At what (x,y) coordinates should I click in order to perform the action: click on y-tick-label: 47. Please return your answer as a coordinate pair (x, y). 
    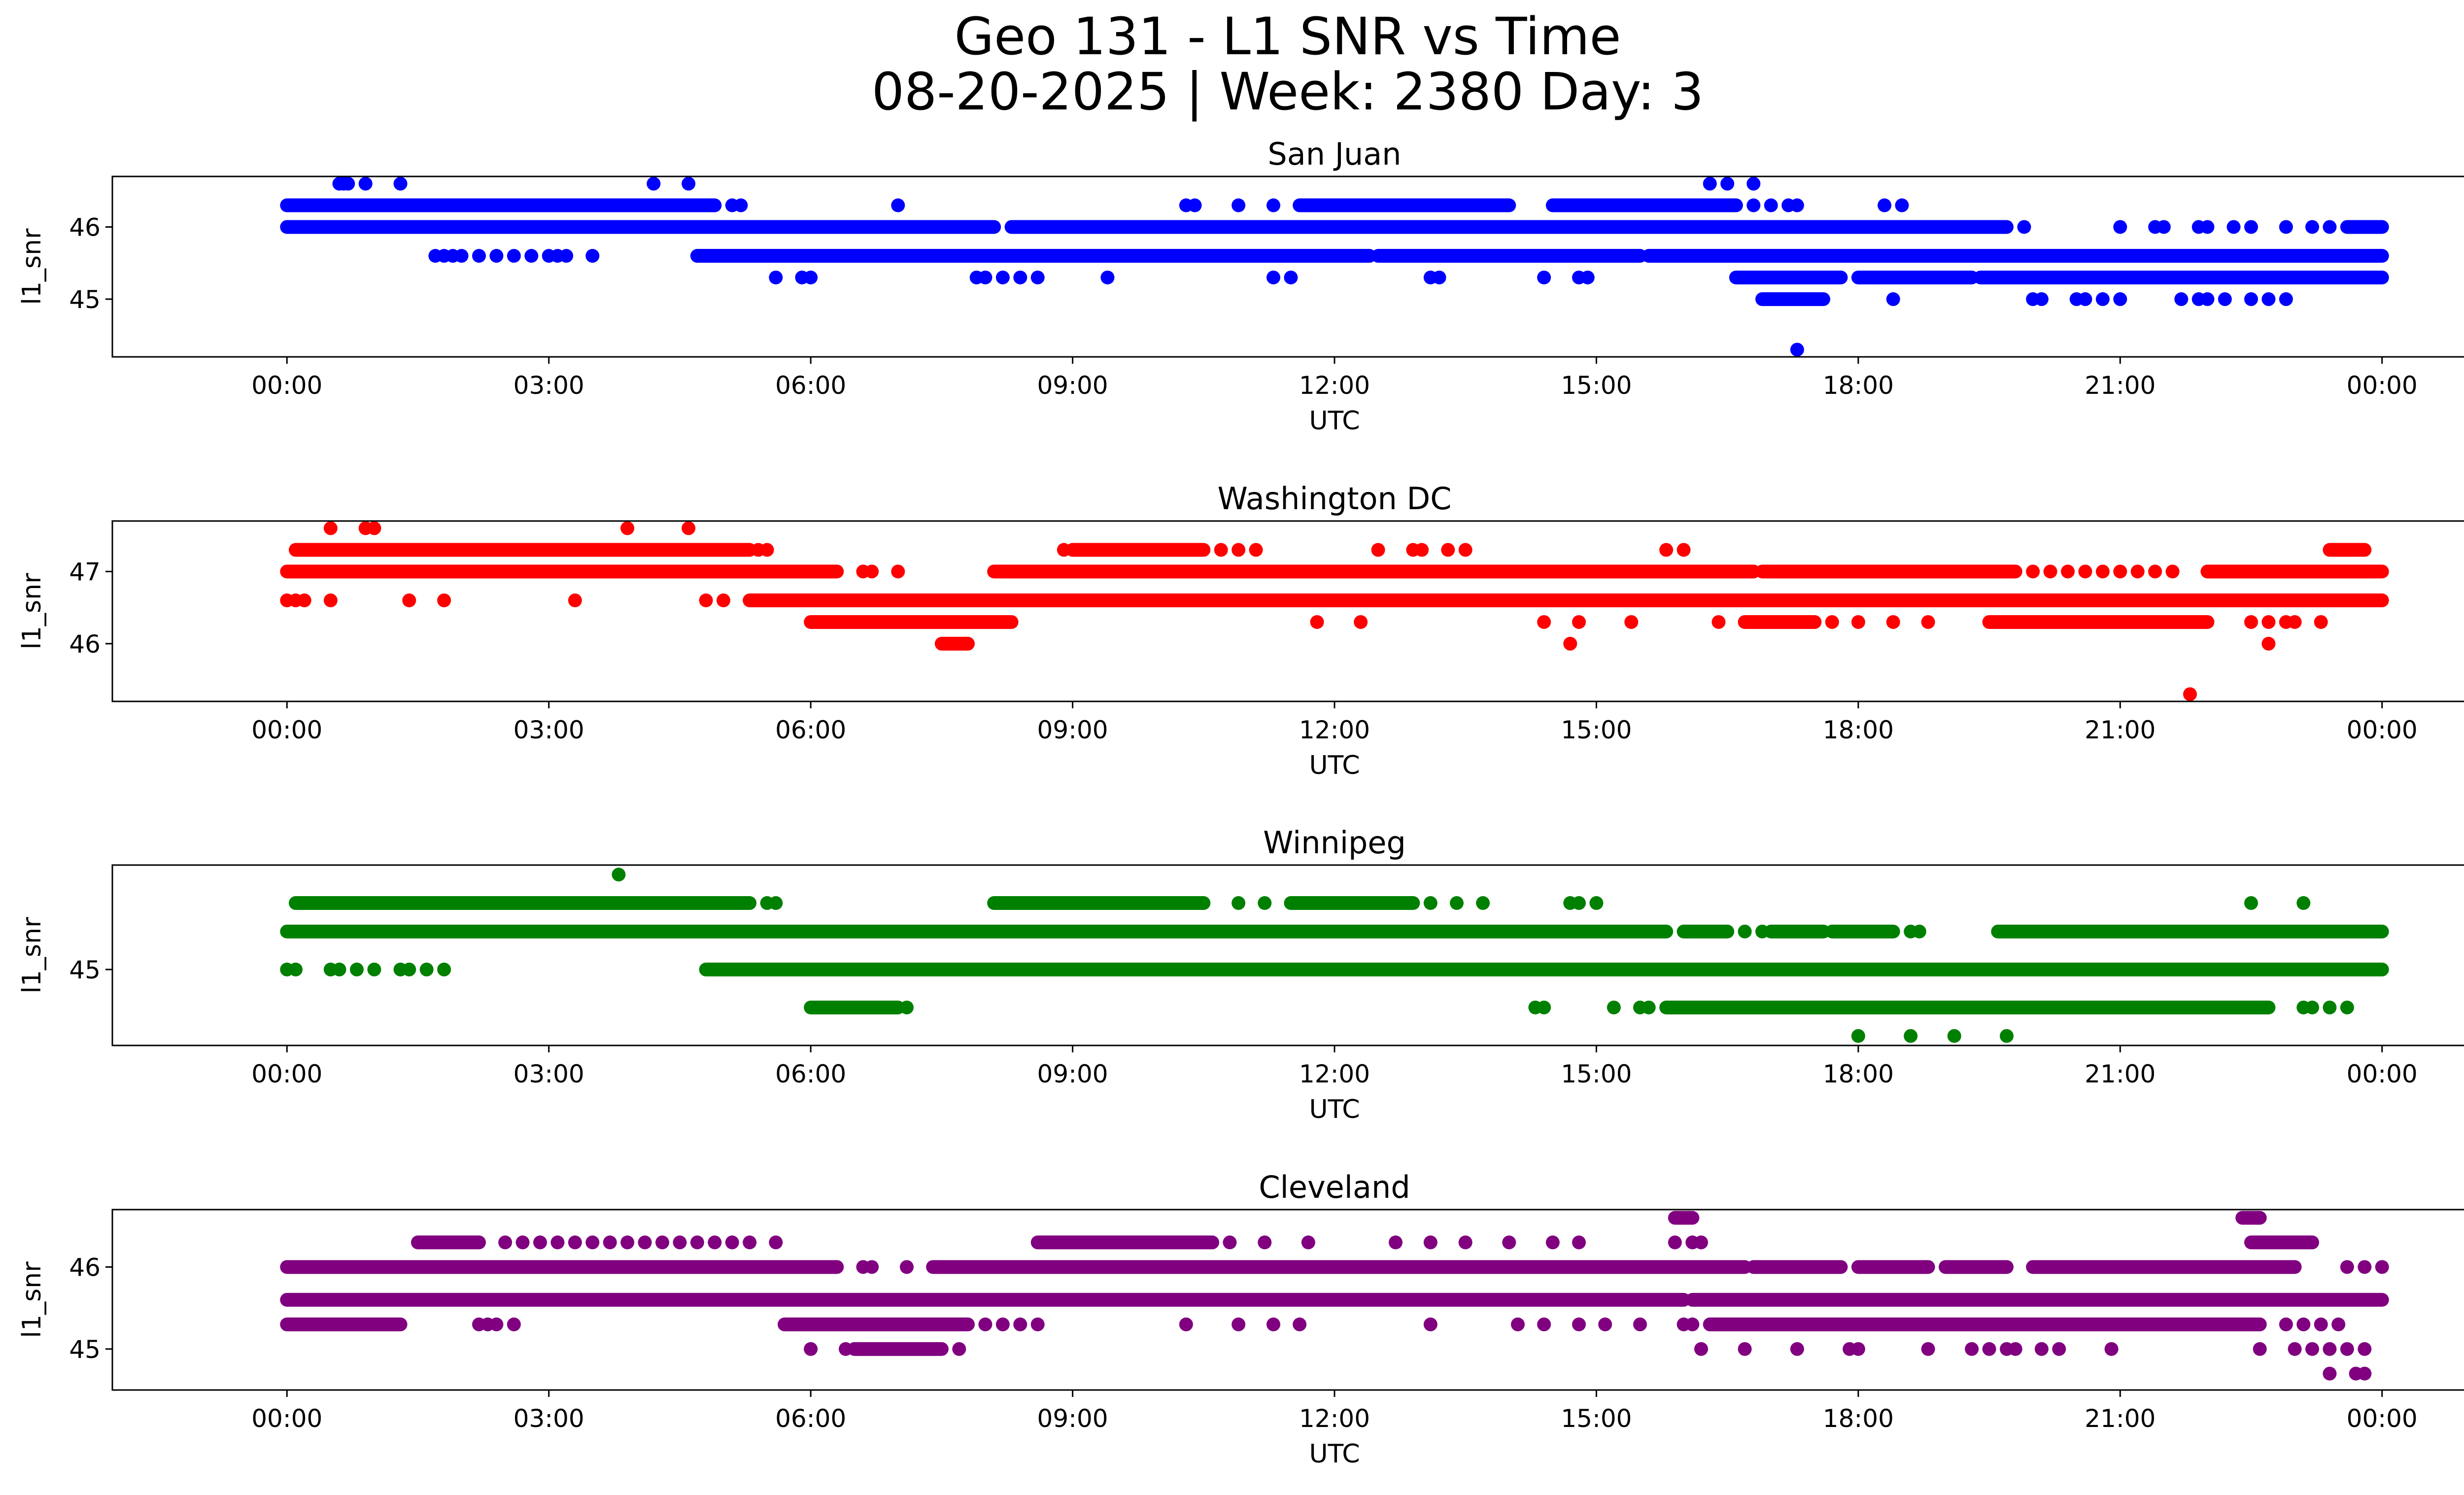
    Looking at the image, I should click on (85, 571).